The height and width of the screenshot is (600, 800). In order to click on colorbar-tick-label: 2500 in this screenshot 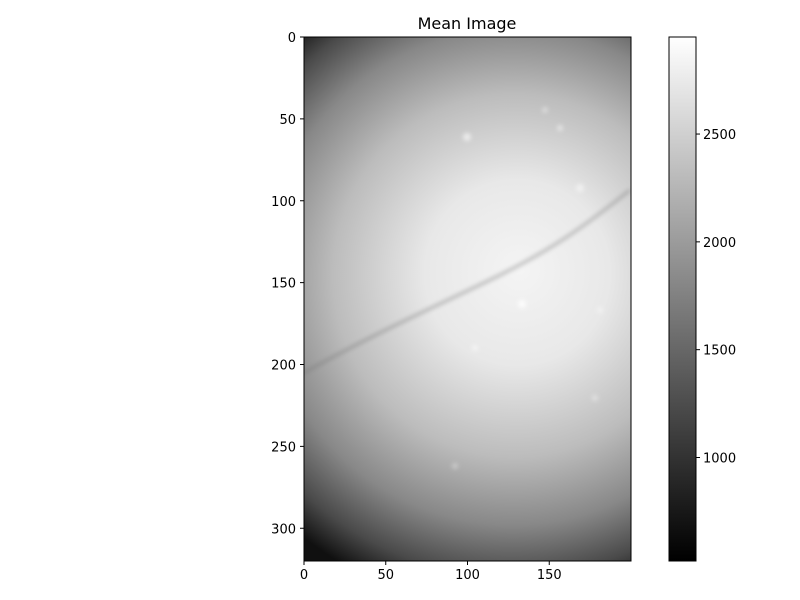, I will do `click(719, 135)`.